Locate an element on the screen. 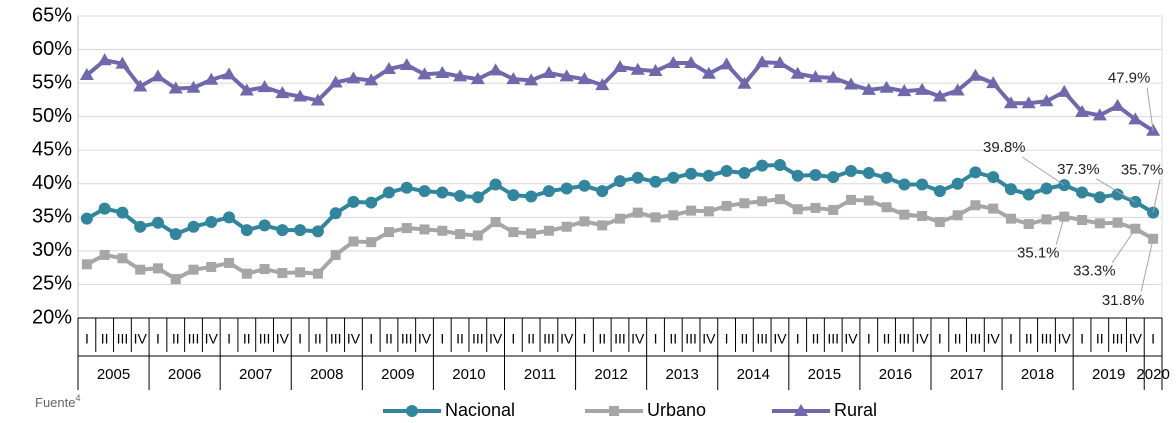 The image size is (1176, 423). x-group-label: 2020 is located at coordinates (1152, 374).